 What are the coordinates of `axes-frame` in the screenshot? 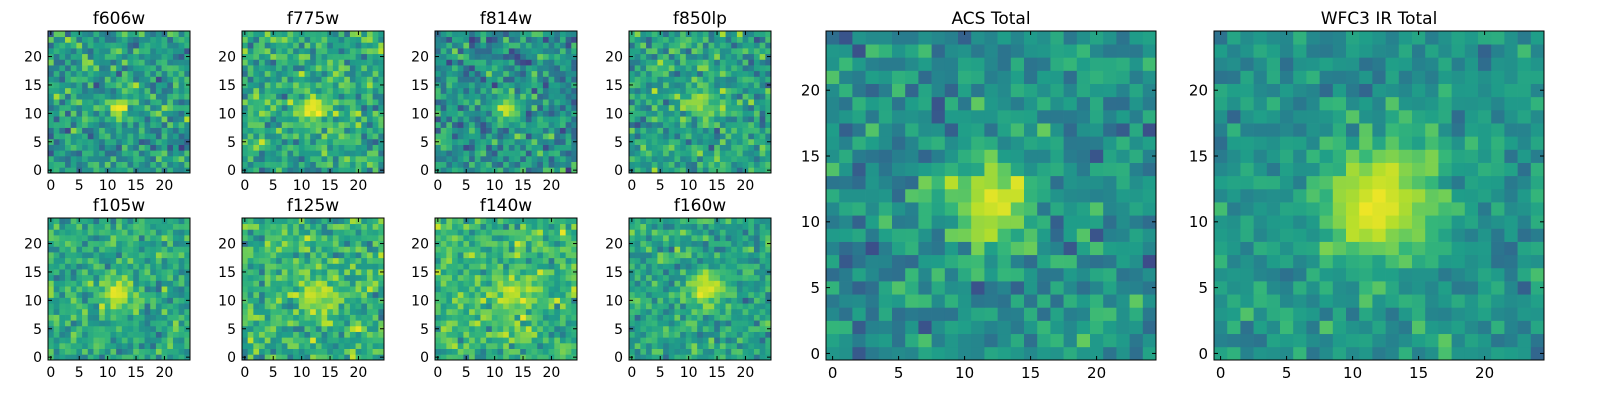 It's located at (119, 289).